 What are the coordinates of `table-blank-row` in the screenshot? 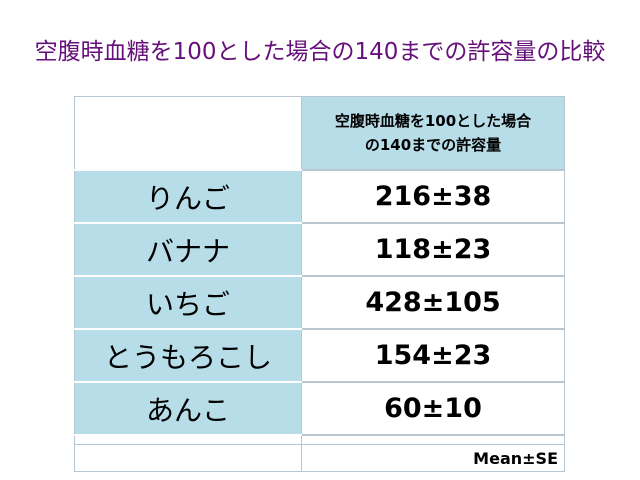 It's located at (319, 439).